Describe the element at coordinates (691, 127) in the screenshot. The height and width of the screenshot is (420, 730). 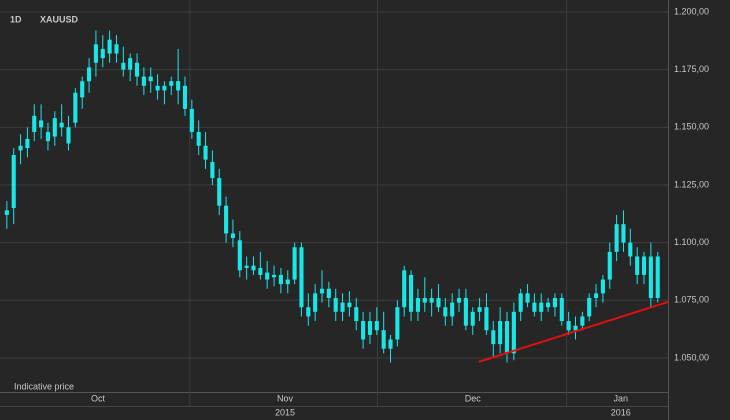
I see `y-tick-label: 1.150,00` at that location.